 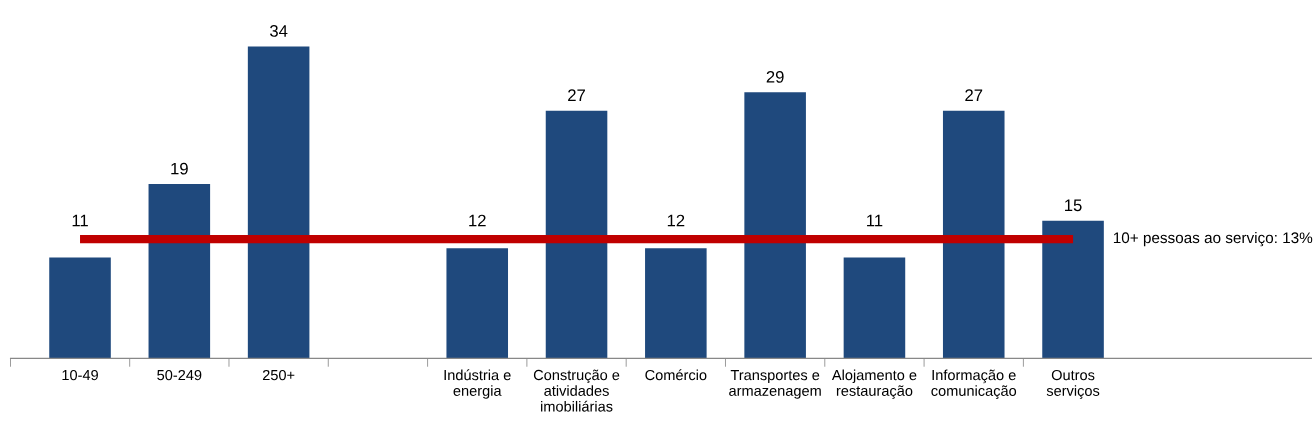 What do you see at coordinates (1213, 239) in the screenshot?
I see `ref-line-label: 10+ pessoas ao serviço: 13%` at bounding box center [1213, 239].